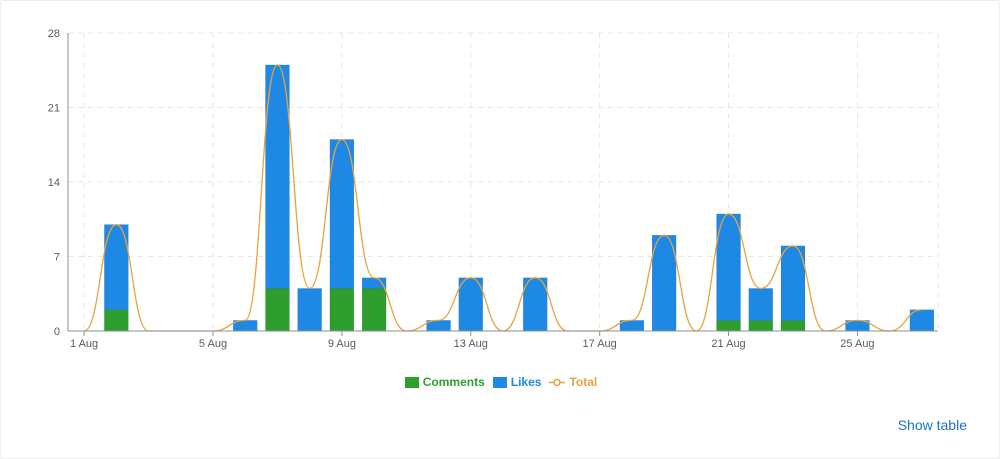 The image size is (1000, 459). What do you see at coordinates (411, 382) in the screenshot?
I see `legend-swatch-comments` at bounding box center [411, 382].